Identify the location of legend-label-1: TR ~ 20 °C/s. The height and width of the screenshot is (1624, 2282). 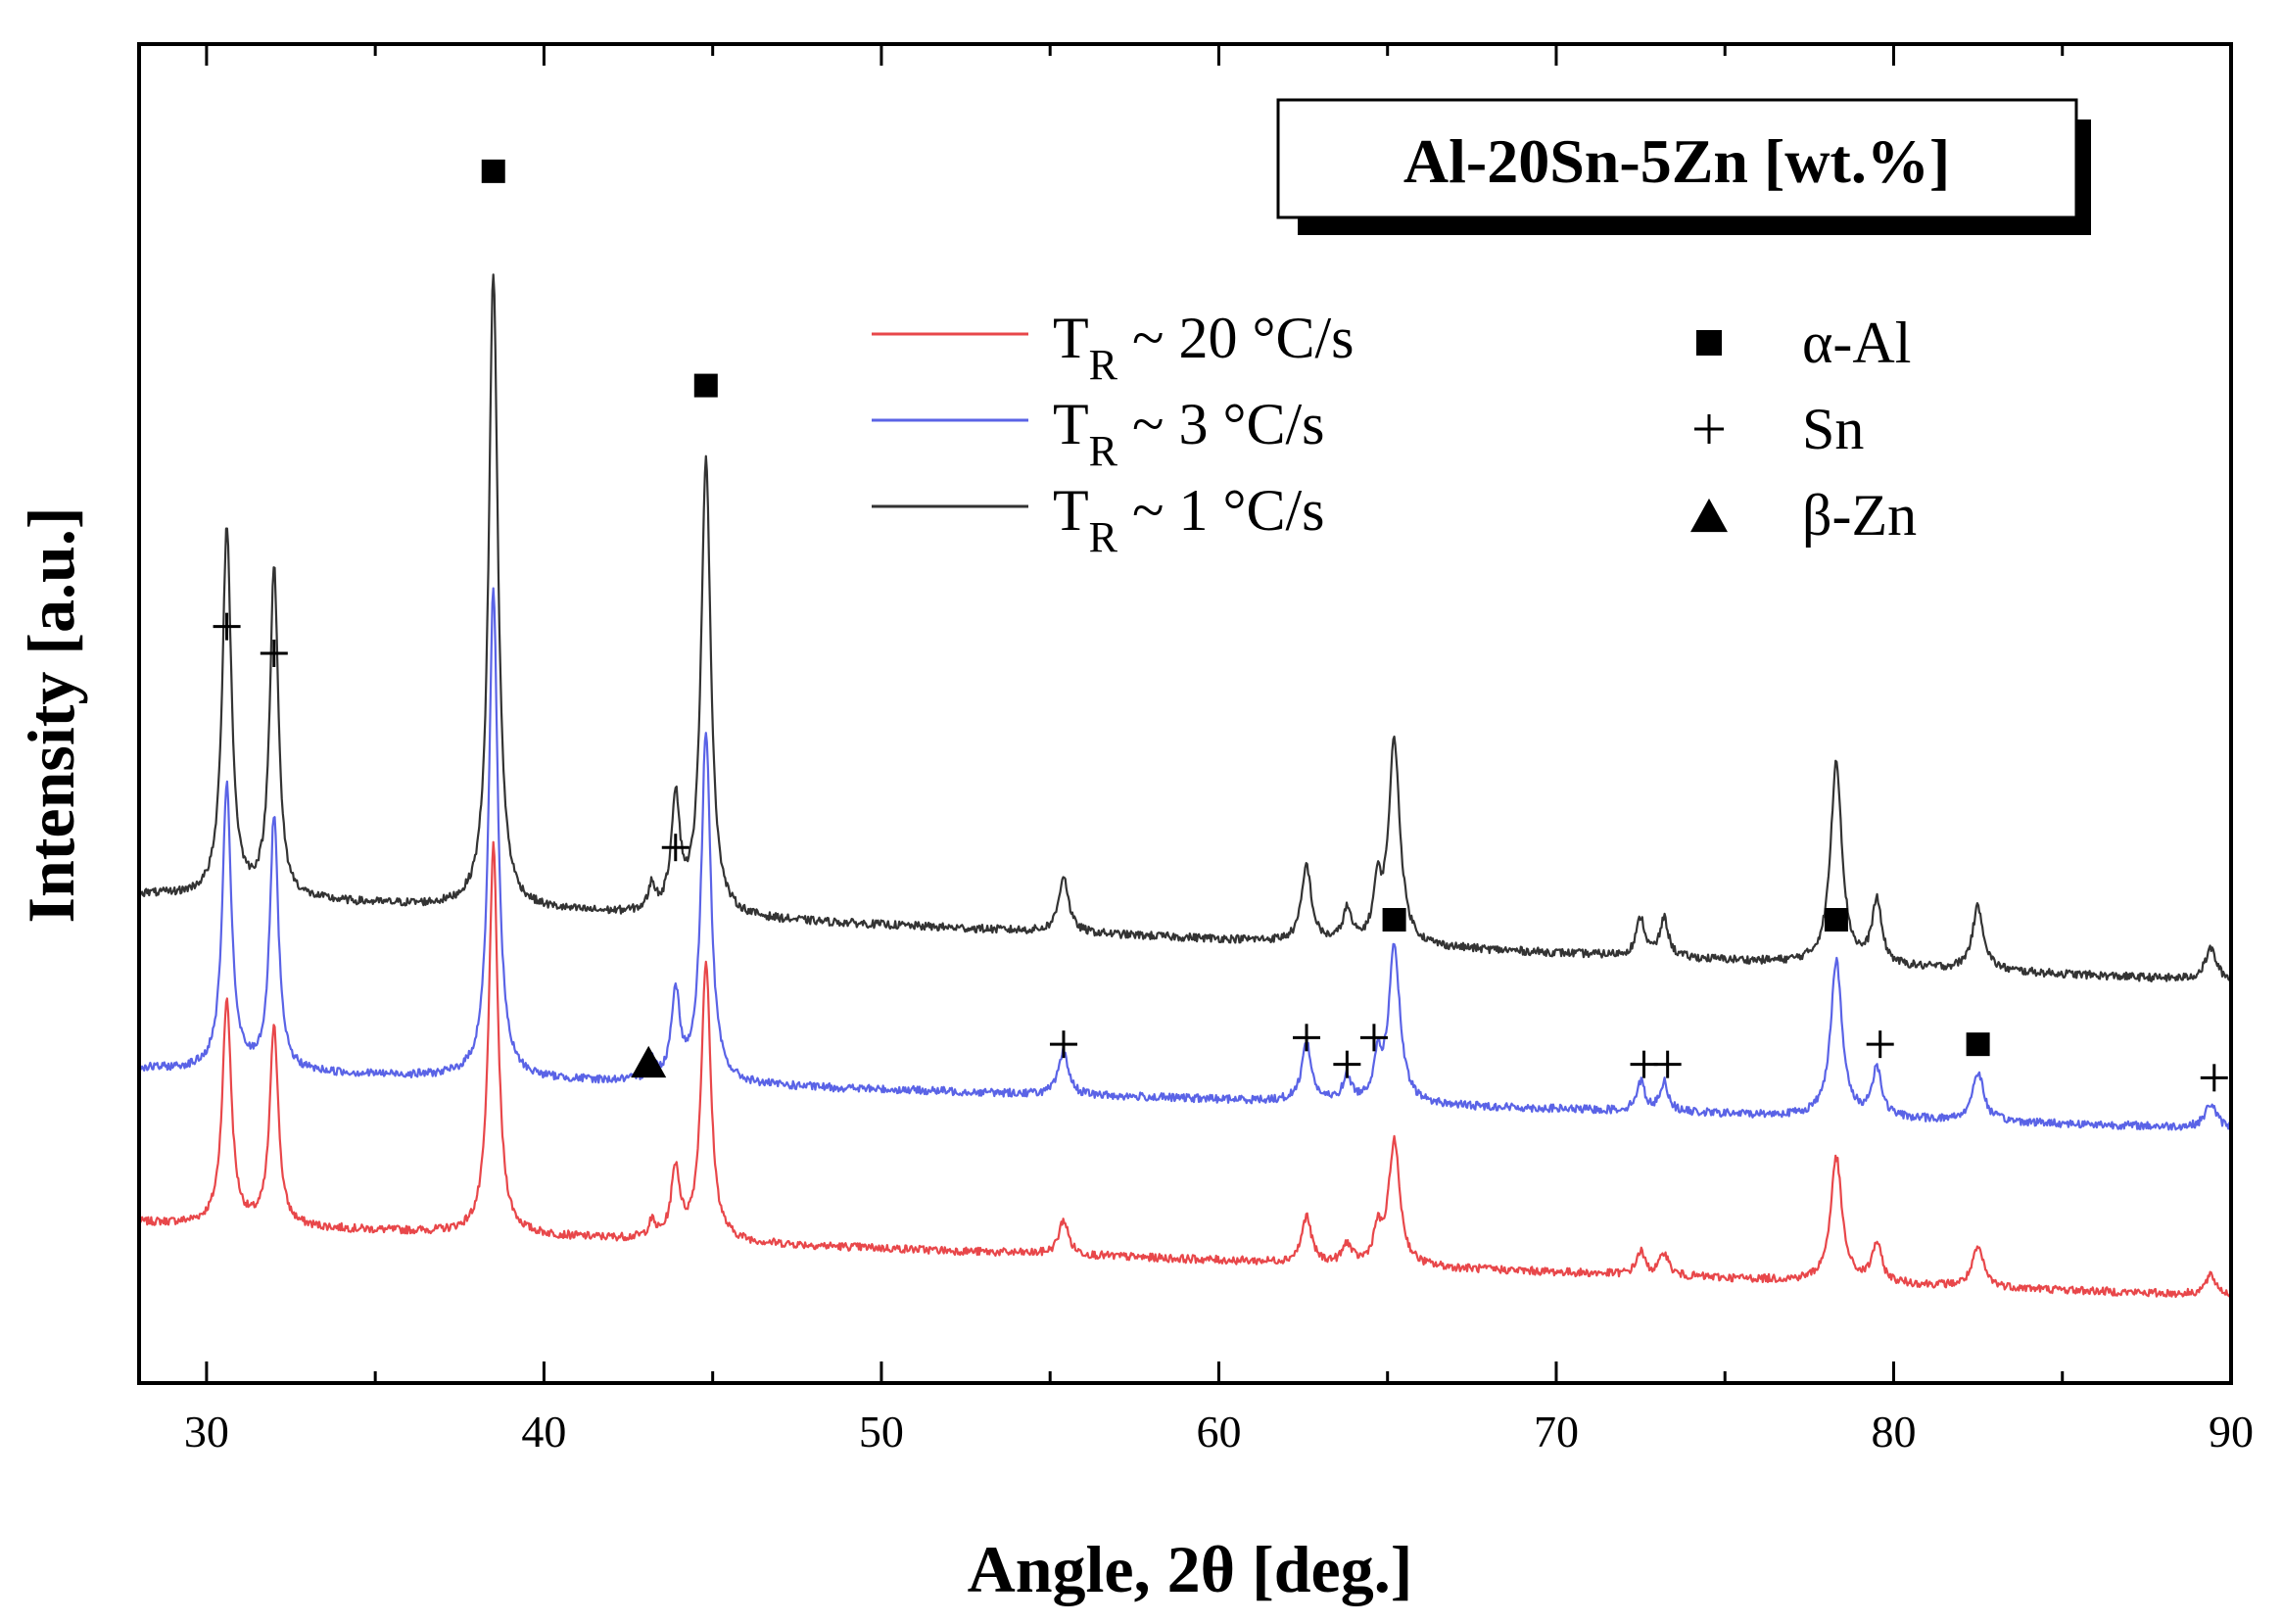
(1204, 347).